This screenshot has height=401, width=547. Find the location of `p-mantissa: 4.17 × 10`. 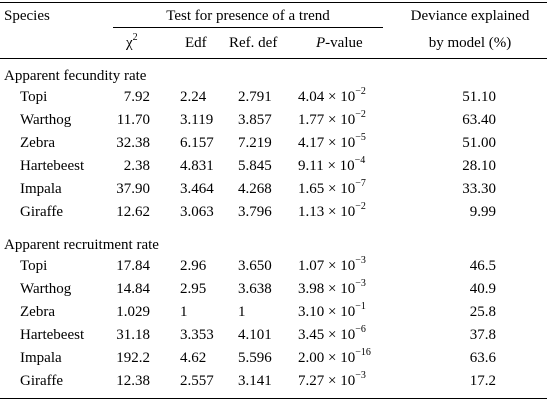

p-mantissa: 4.17 × 10 is located at coordinates (327, 143).